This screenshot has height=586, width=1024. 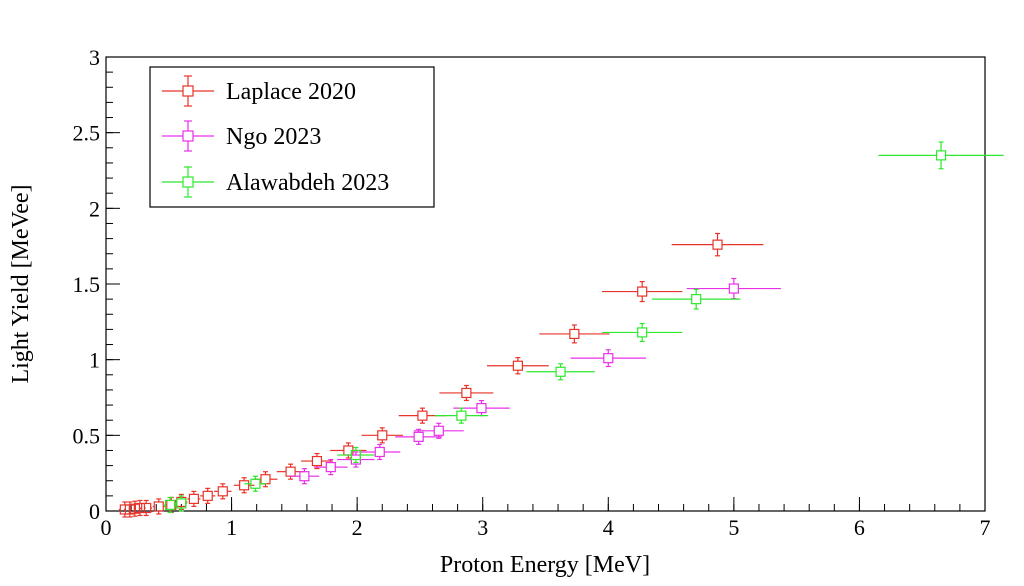 I want to click on legend-entry: Ngo 2023, so click(x=241, y=136).